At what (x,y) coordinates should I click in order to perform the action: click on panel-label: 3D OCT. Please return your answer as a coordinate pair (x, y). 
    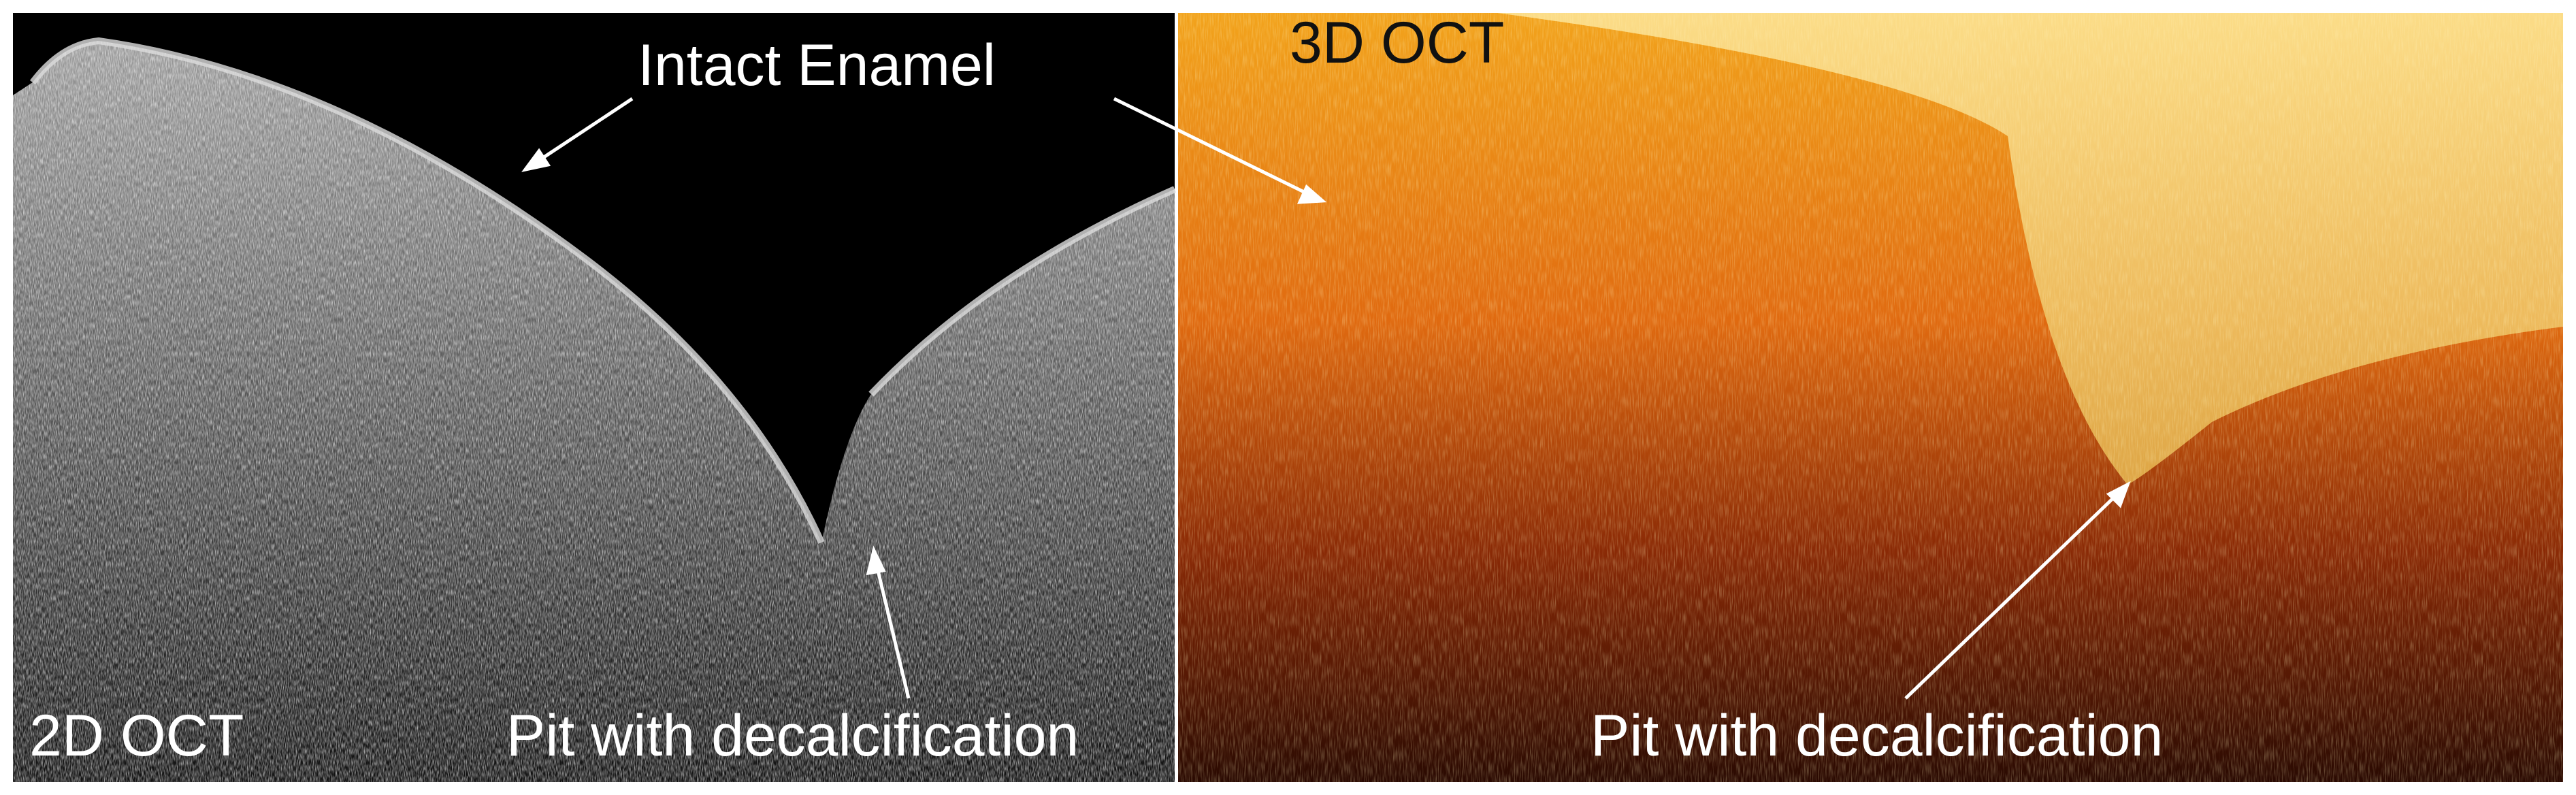
    Looking at the image, I should click on (1397, 43).